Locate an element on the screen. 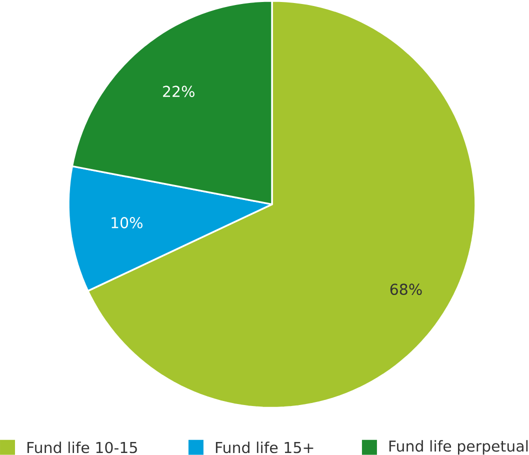 This screenshot has height=455, width=529. legend-label: Fund life 15+ is located at coordinates (265, 448).